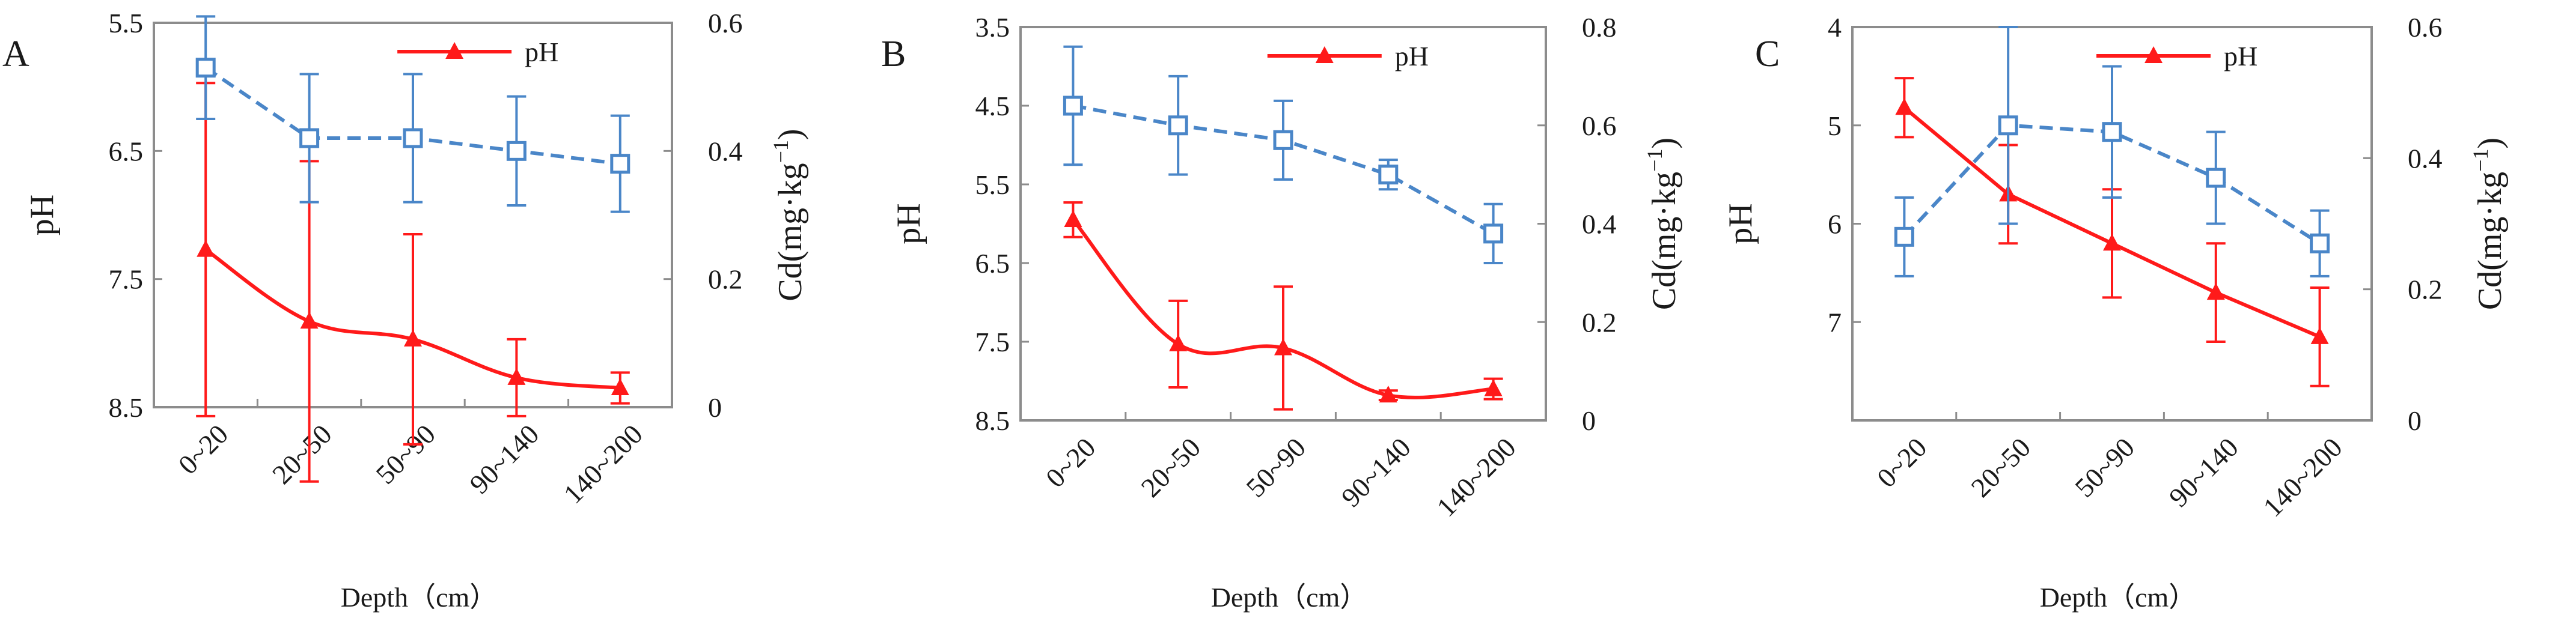 This screenshot has width=2576, height=627. I want to click on left-tick-label: 8.5, so click(126, 407).